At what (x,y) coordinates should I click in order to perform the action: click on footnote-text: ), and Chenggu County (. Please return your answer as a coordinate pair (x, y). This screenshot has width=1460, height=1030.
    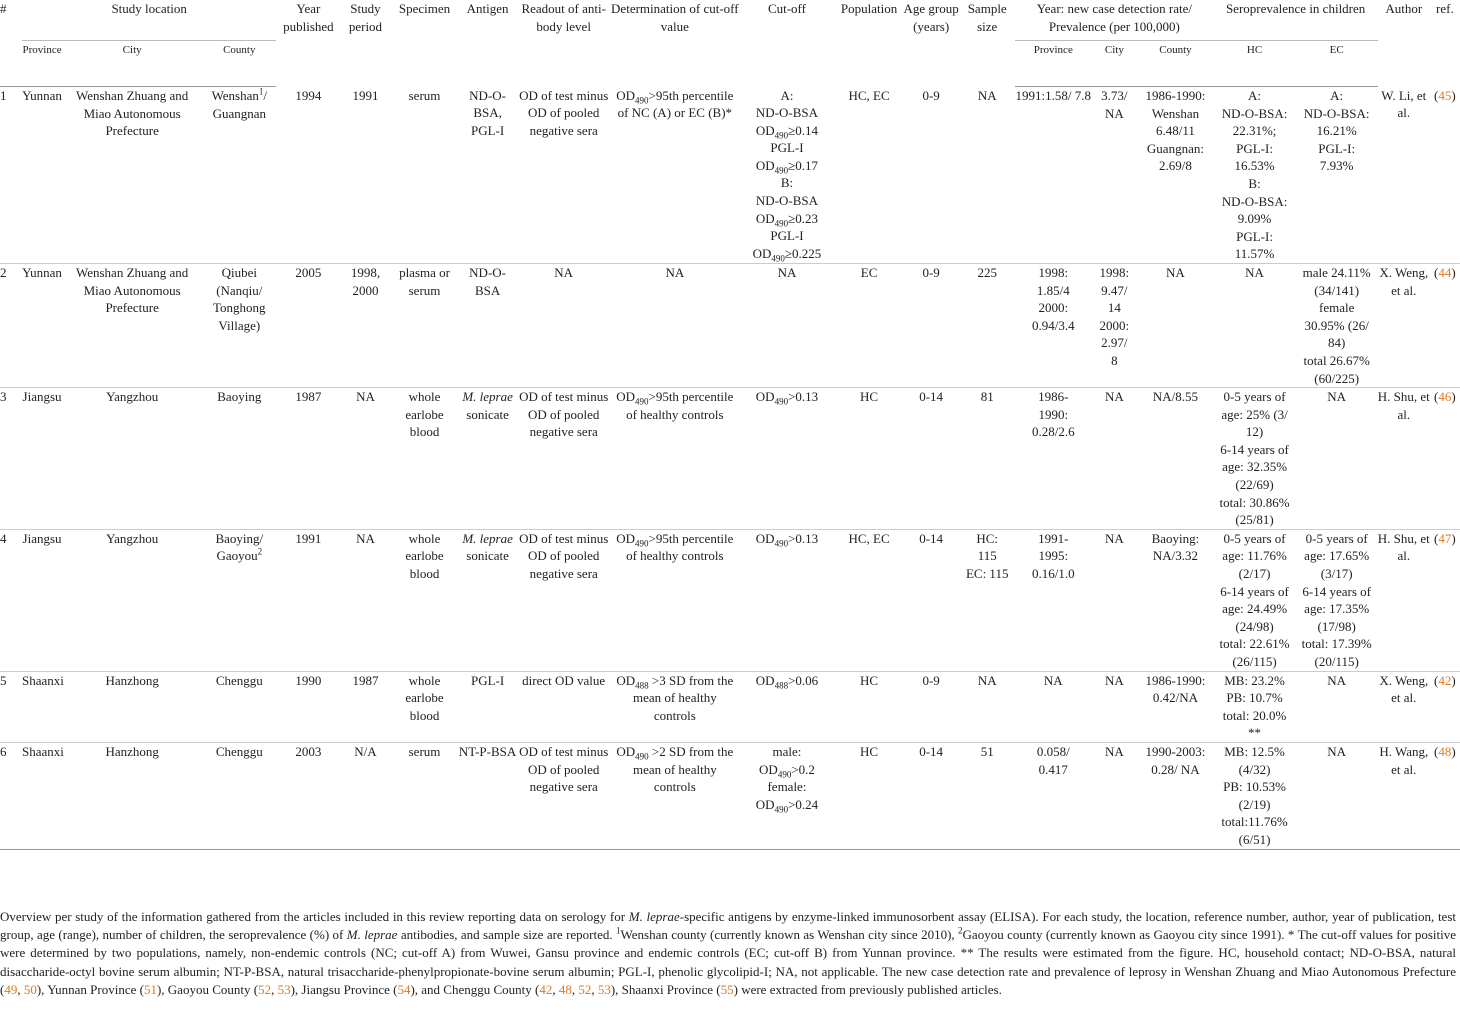
    Looking at the image, I should click on (475, 989).